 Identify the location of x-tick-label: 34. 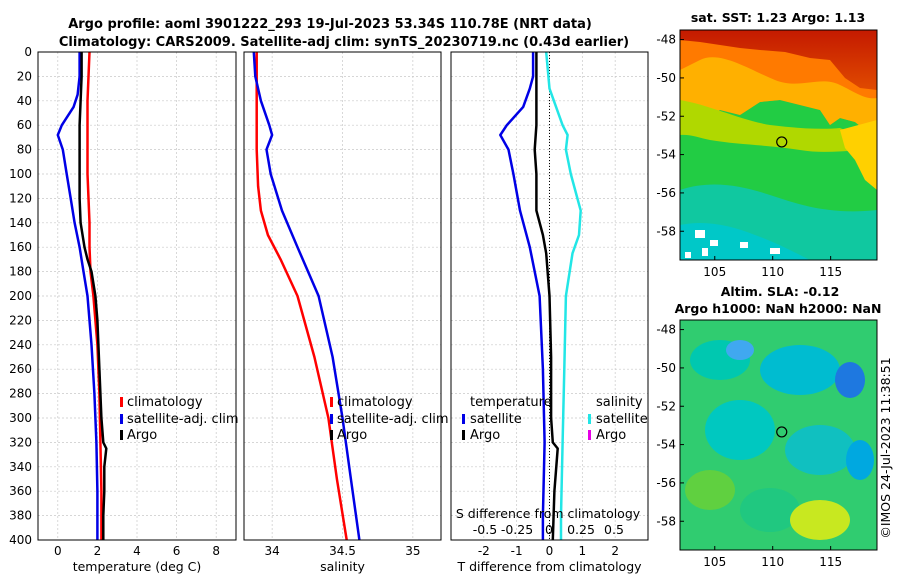
(272, 551).